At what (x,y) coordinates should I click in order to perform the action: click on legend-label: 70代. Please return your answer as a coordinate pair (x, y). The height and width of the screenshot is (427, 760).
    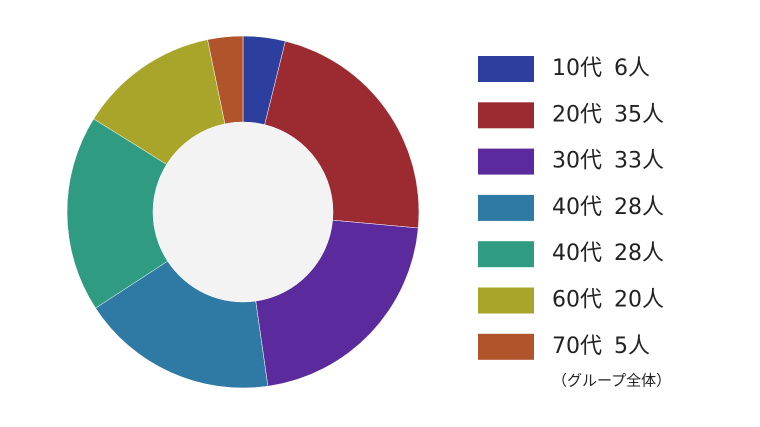
    Looking at the image, I should click on (577, 346).